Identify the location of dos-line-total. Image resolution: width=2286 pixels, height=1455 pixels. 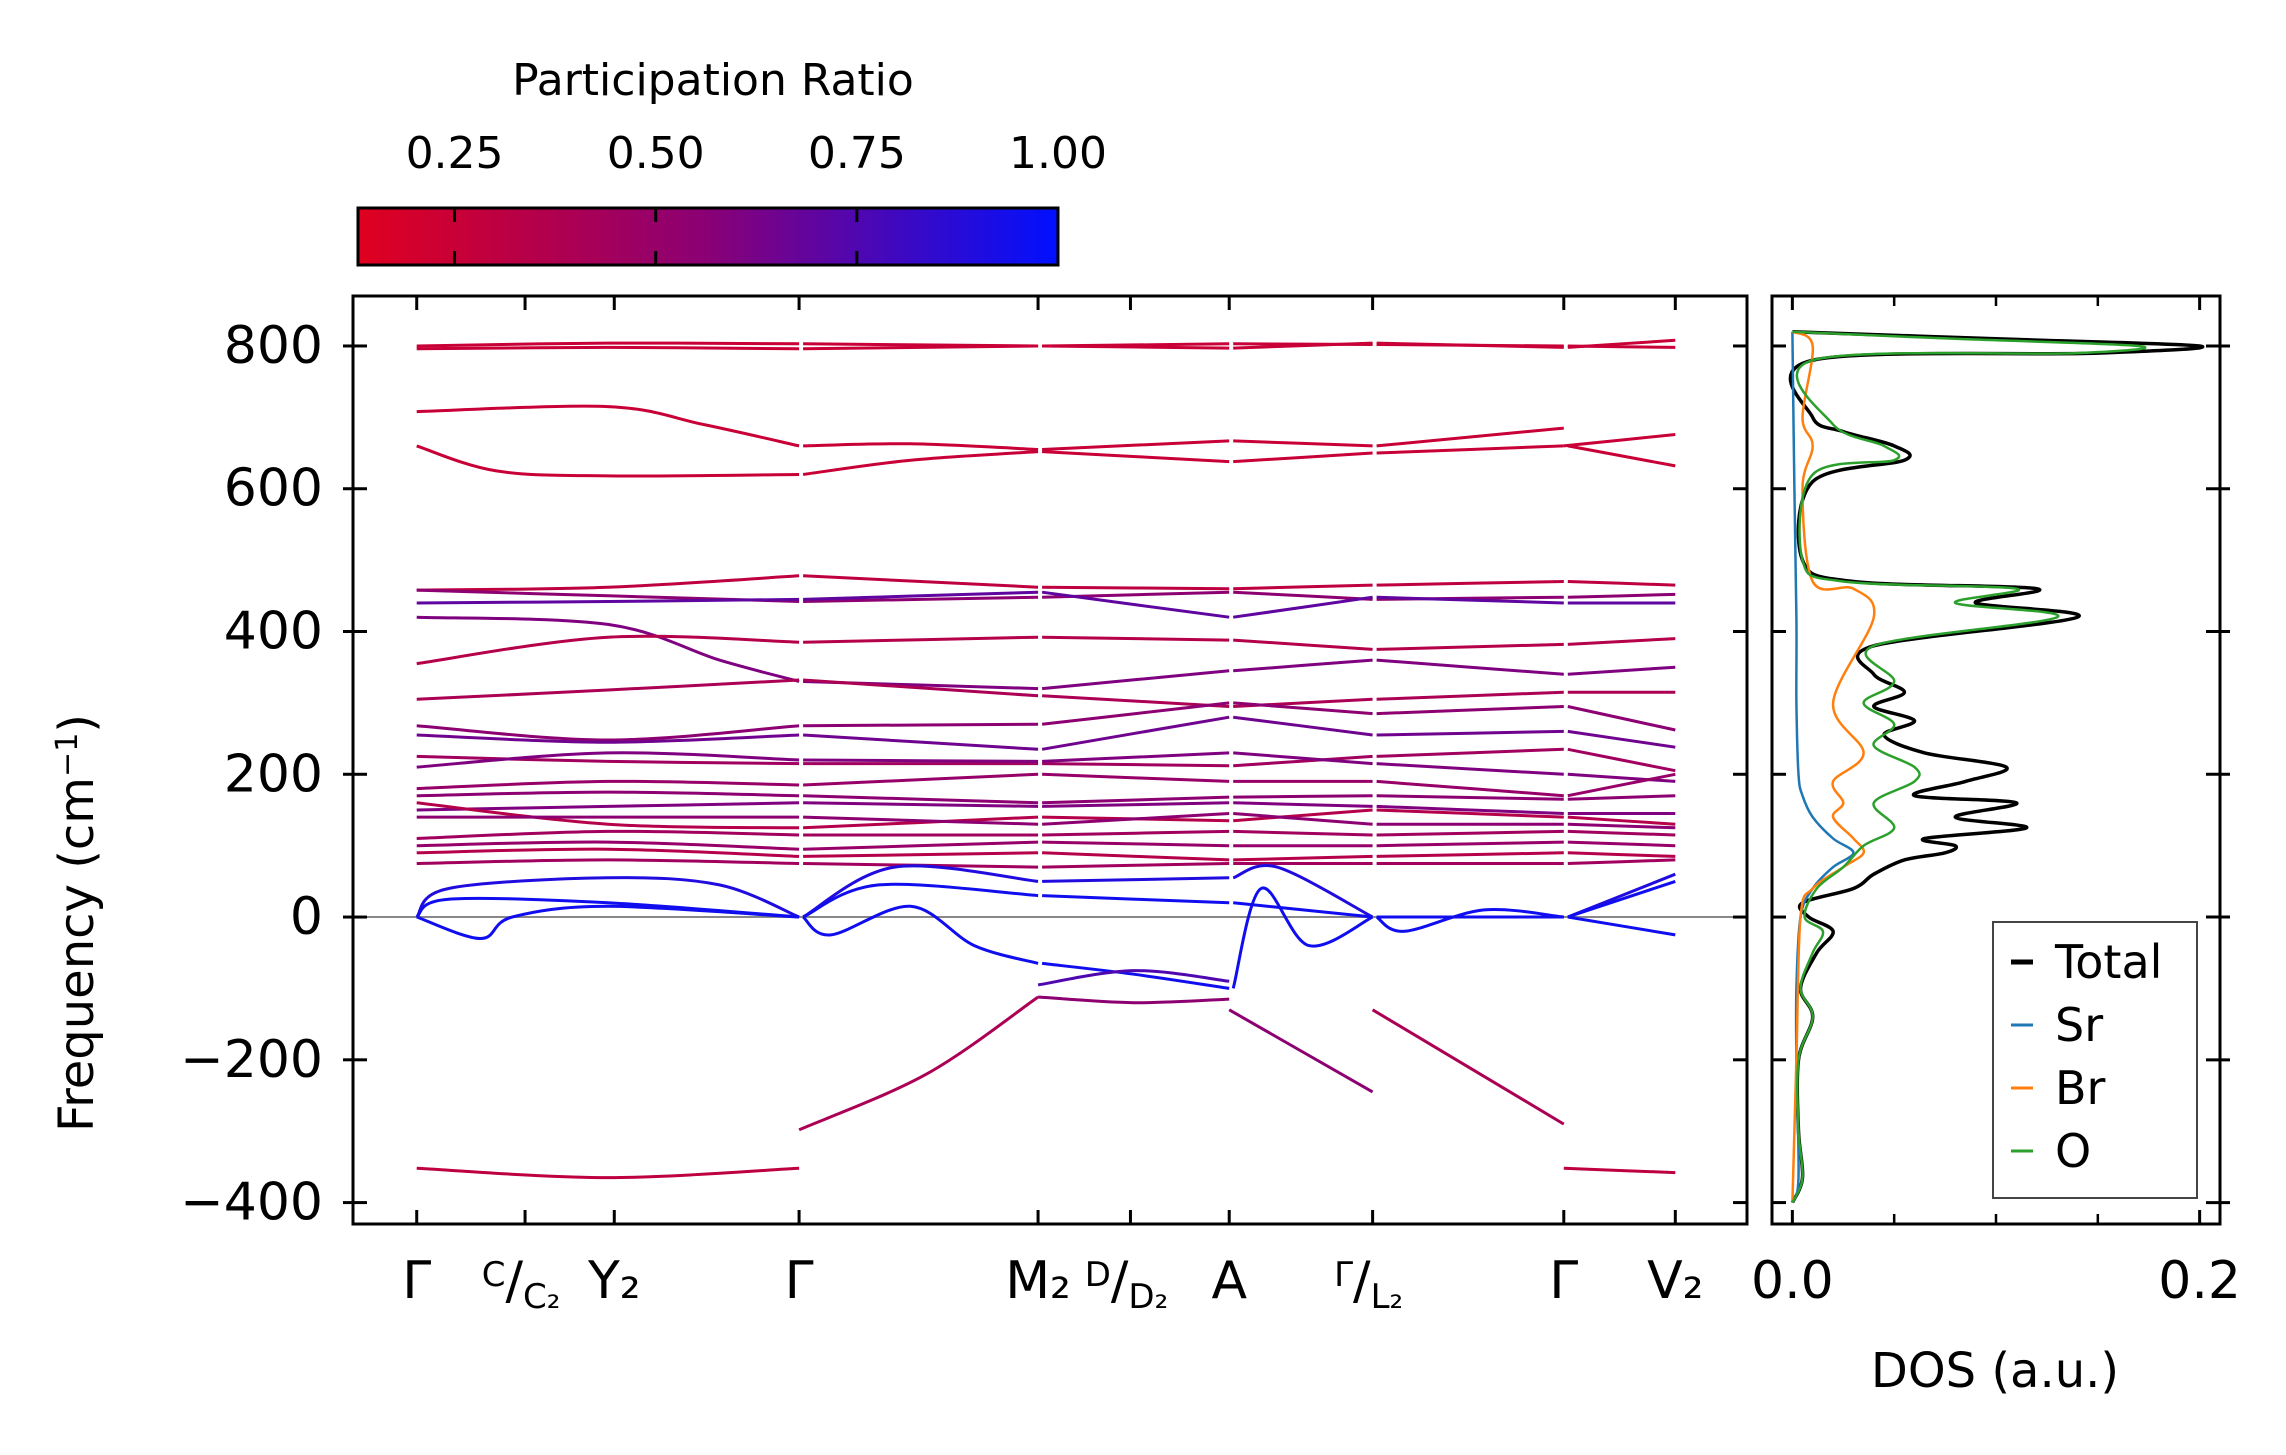
(1996, 766).